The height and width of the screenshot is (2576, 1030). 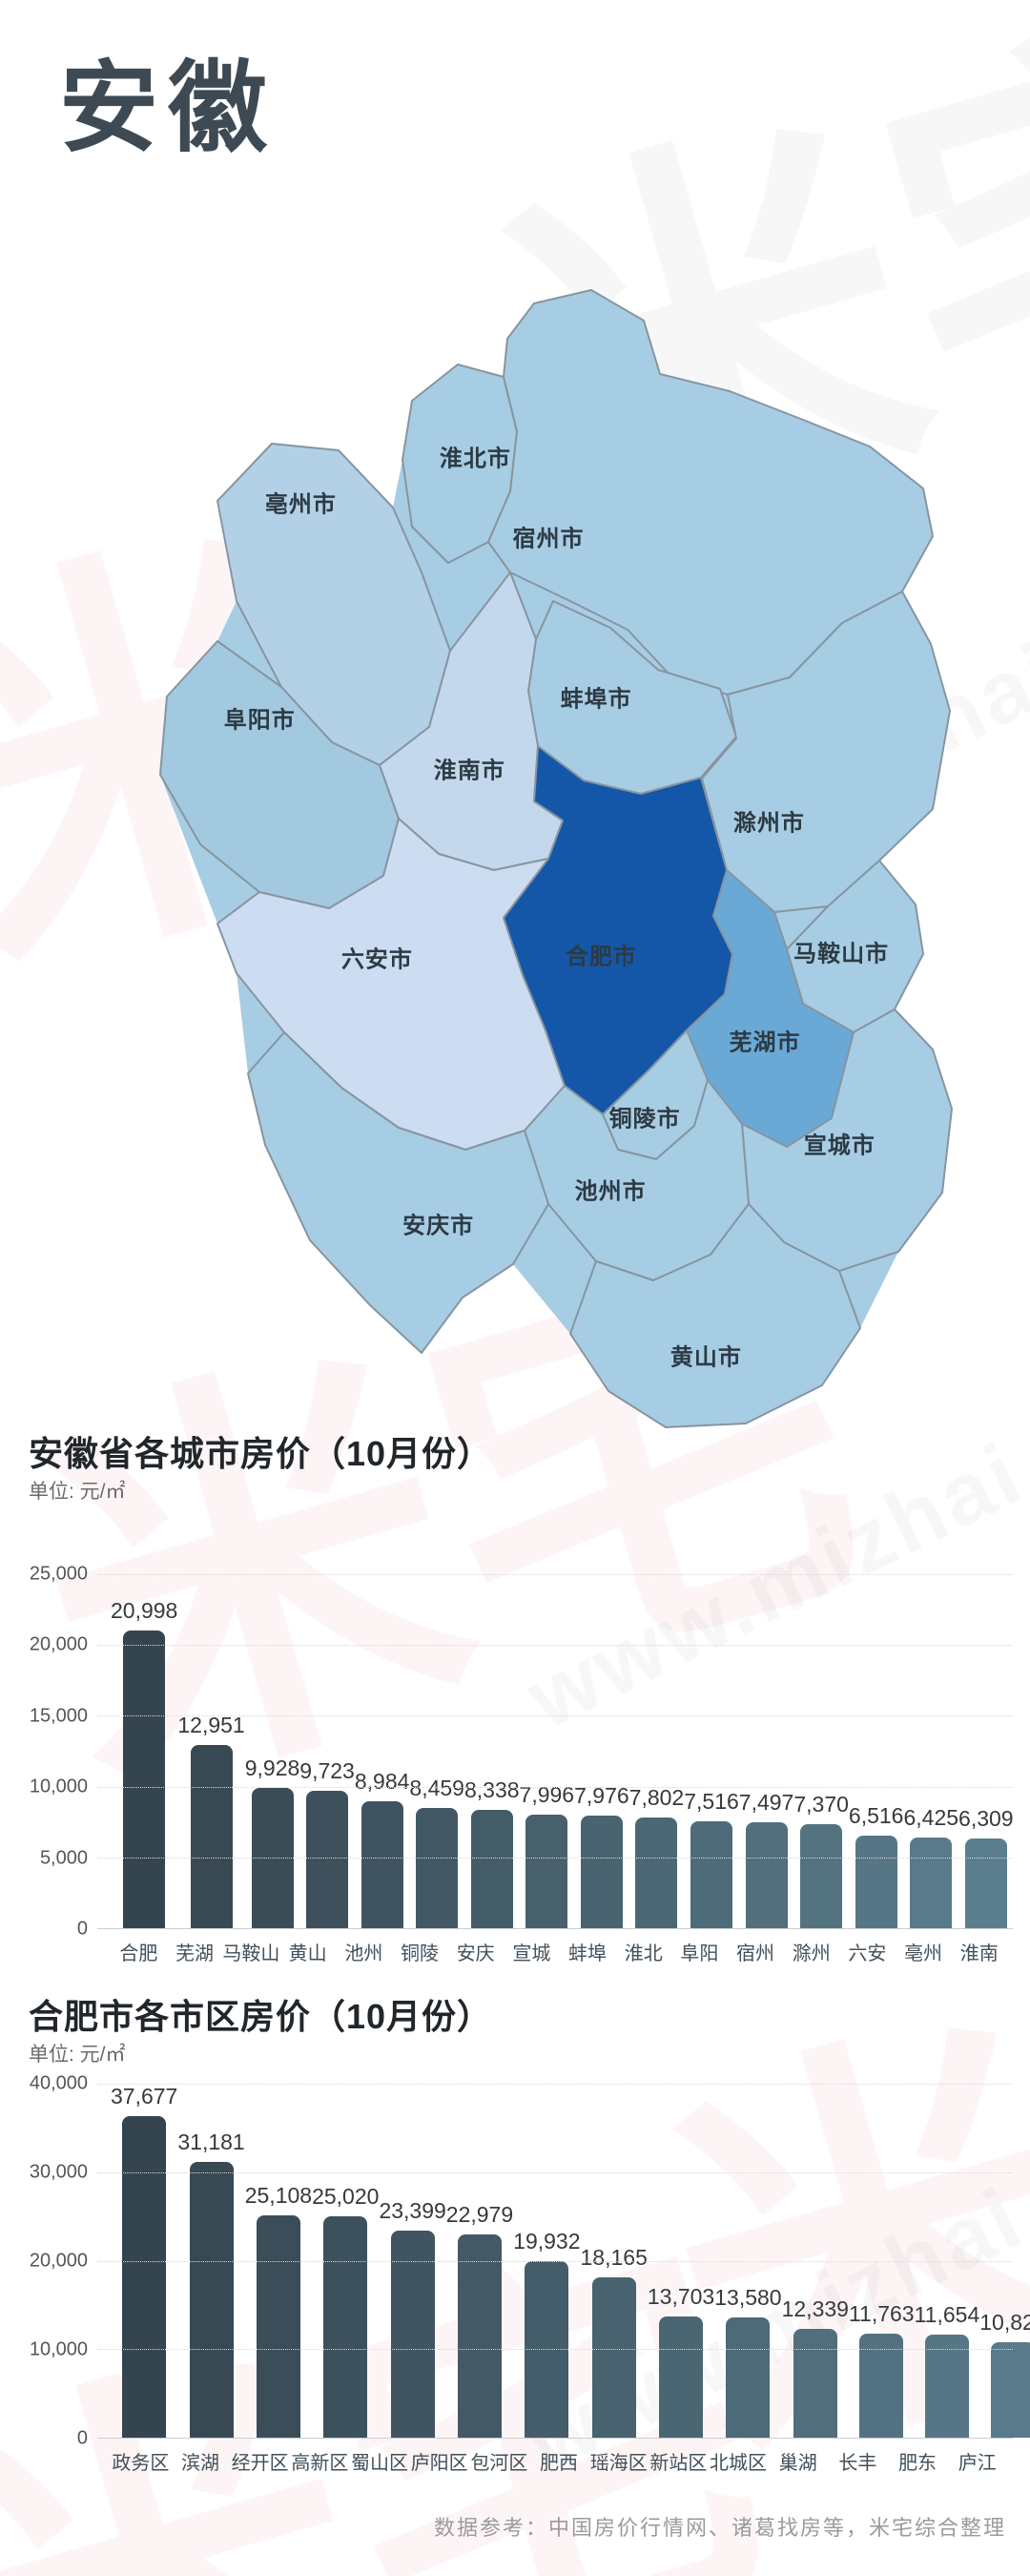 I want to click on x-tick-label-肥东: 肥东, so click(x=917, y=2463).